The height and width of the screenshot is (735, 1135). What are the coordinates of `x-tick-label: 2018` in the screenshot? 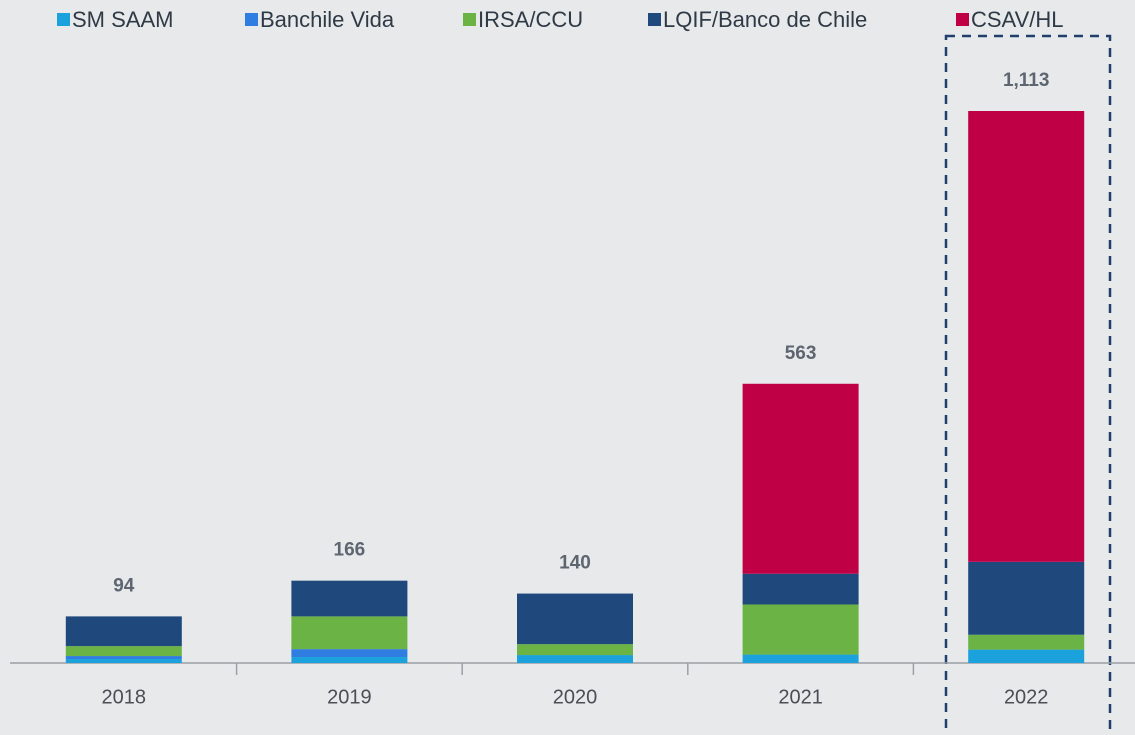 It's located at (124, 697).